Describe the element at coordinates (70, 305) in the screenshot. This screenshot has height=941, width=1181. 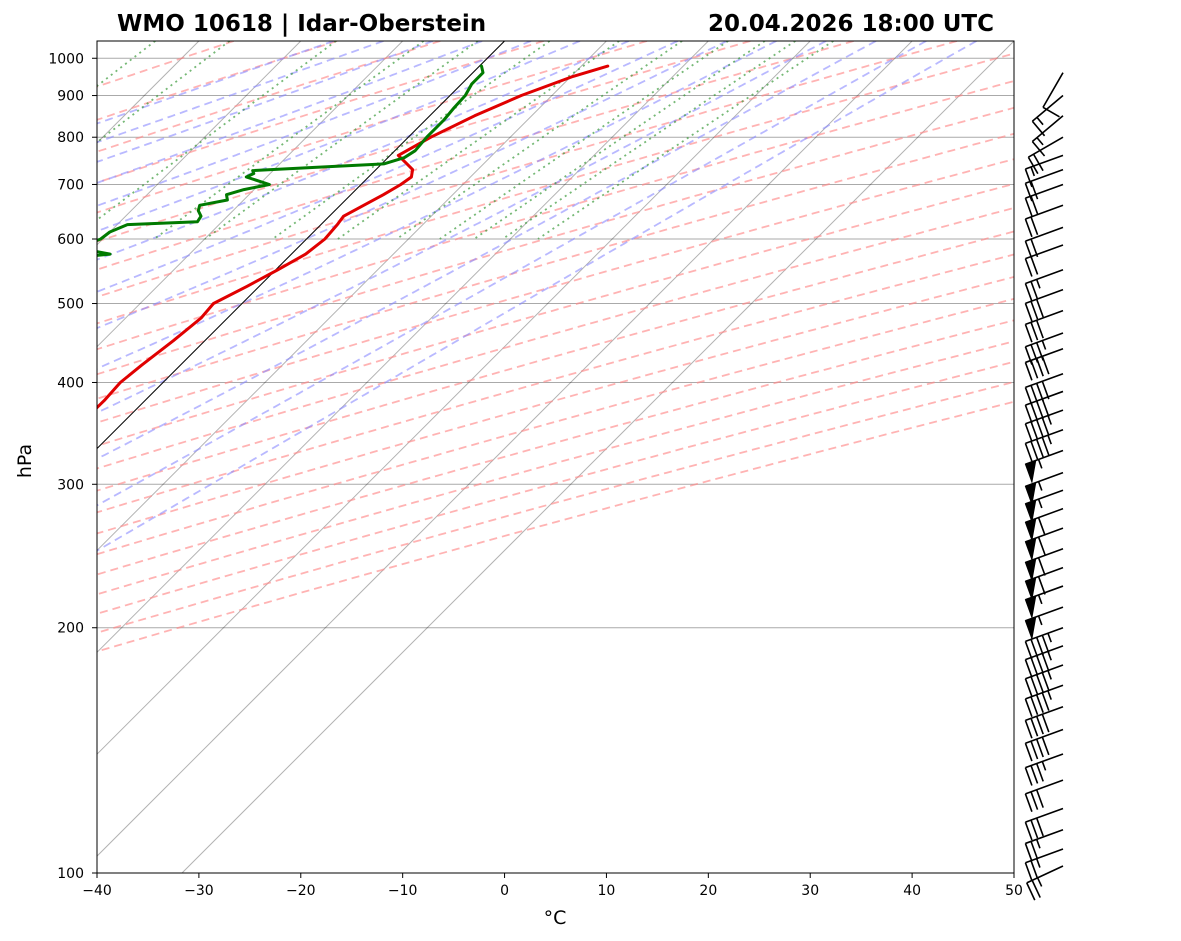
I see `y-tick-label: 500` at that location.